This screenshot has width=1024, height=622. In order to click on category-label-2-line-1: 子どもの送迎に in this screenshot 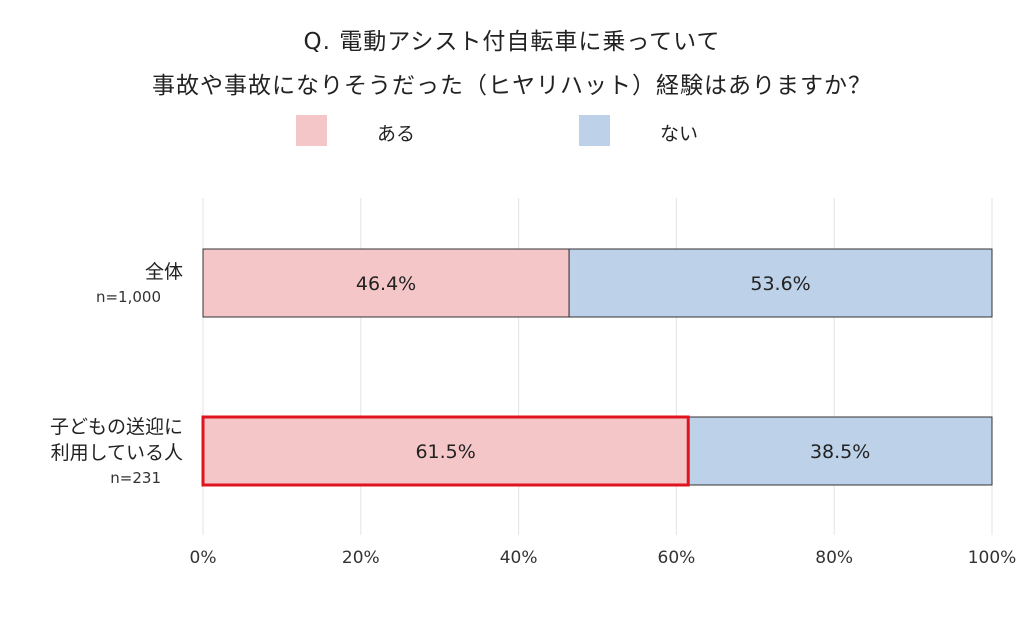, I will do `click(116, 427)`.